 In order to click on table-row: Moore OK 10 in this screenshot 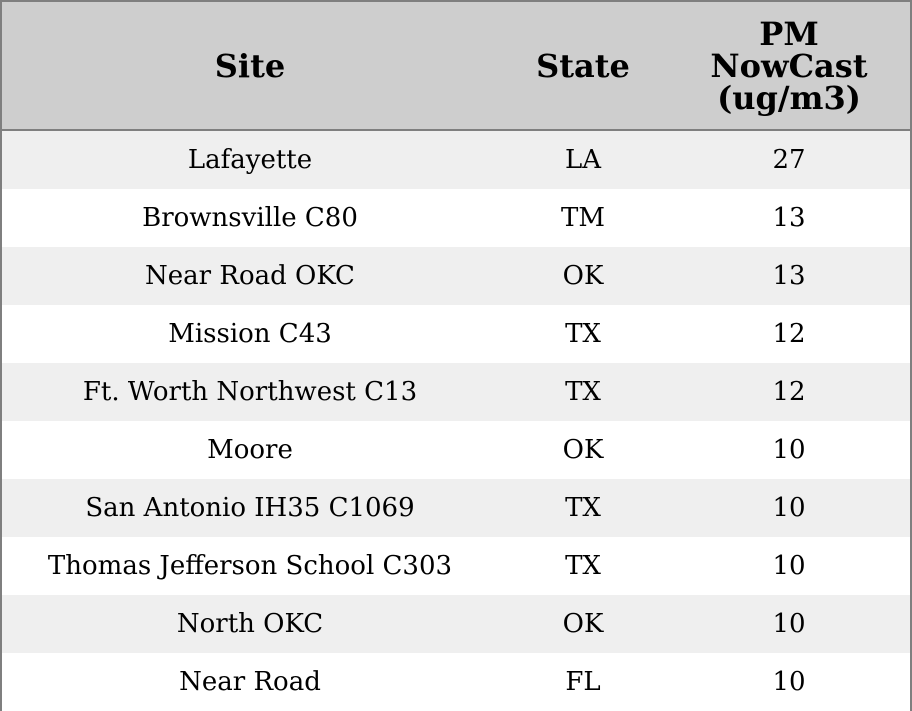, I will do `click(456, 450)`.